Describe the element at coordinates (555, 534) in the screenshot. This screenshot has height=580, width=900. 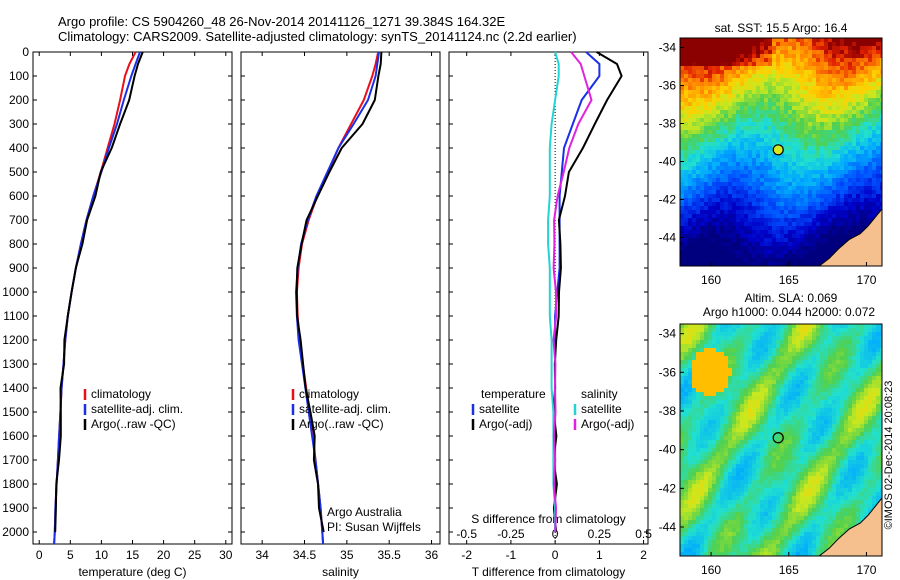
I see `salinity-tick-label: 0` at that location.